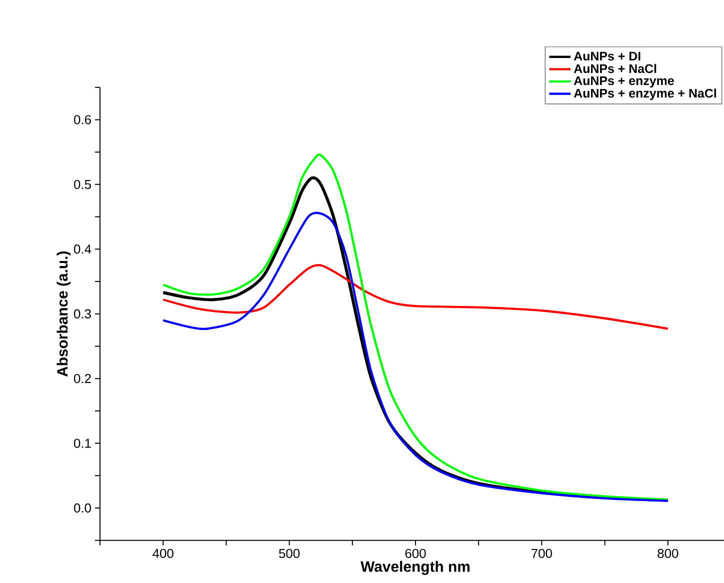 The image size is (724, 583). I want to click on legend-label: AuNPs + NaCl, so click(615, 69).